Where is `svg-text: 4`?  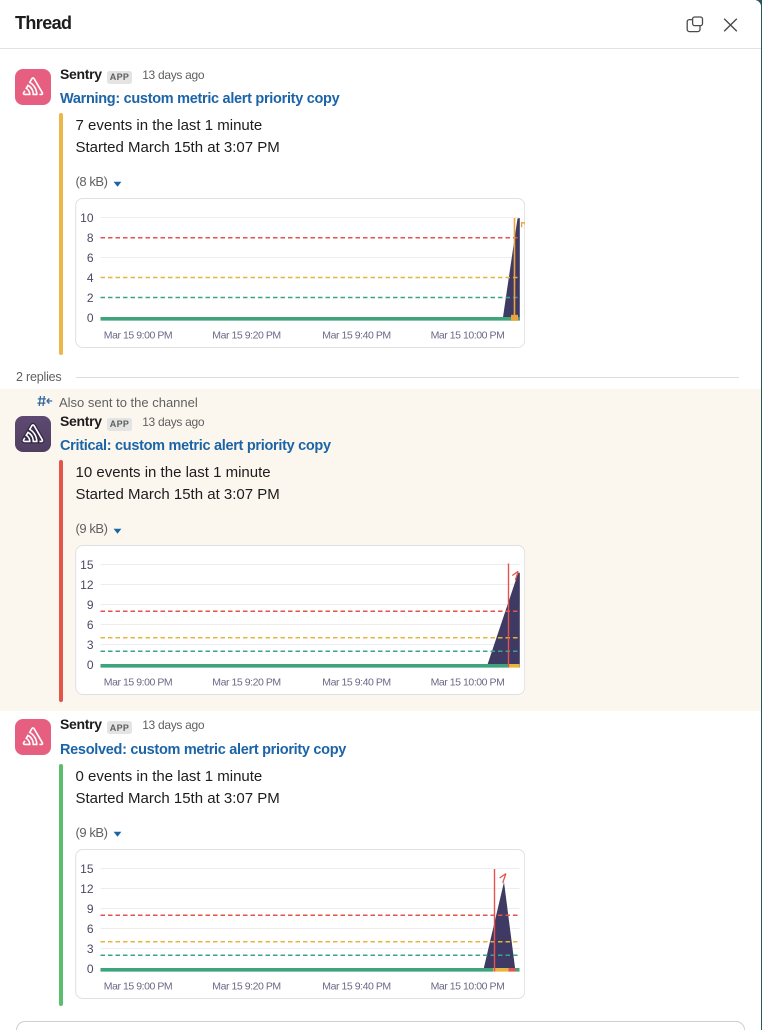 svg-text: 4 is located at coordinates (90, 278).